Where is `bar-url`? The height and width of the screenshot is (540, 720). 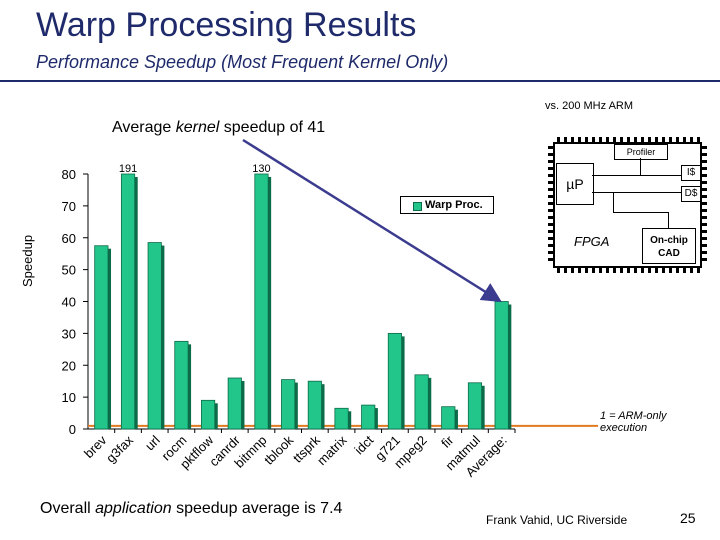 bar-url is located at coordinates (154, 336).